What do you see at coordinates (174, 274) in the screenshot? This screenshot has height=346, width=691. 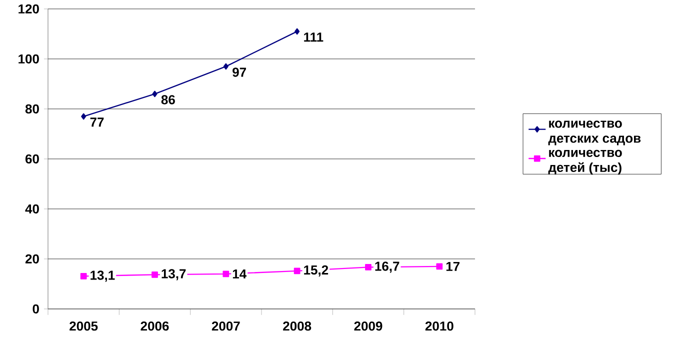 I see `data-label: 13,7` at bounding box center [174, 274].